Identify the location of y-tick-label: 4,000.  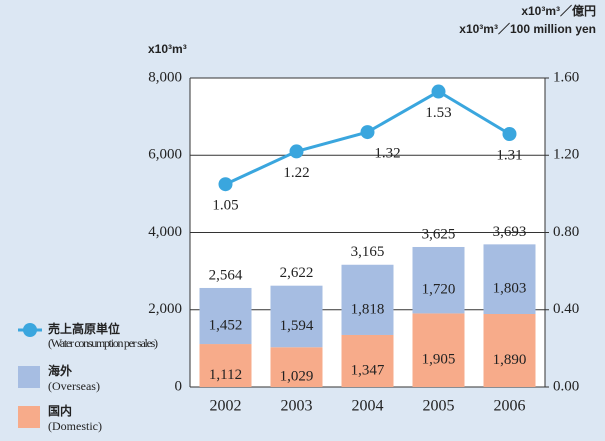
(165, 232).